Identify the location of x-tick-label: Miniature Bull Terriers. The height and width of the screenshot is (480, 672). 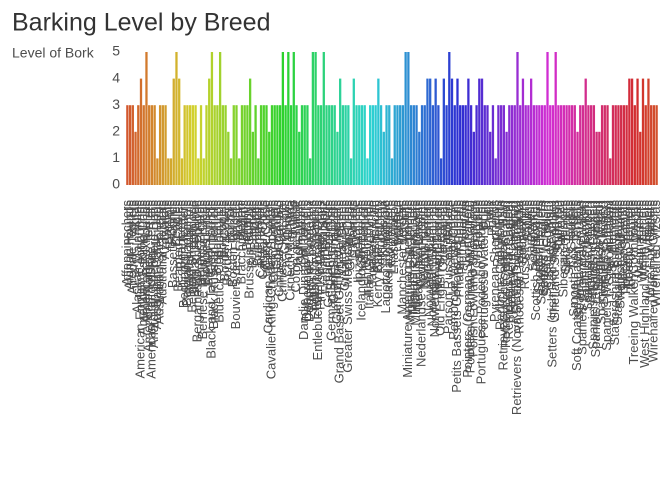
(410, 263).